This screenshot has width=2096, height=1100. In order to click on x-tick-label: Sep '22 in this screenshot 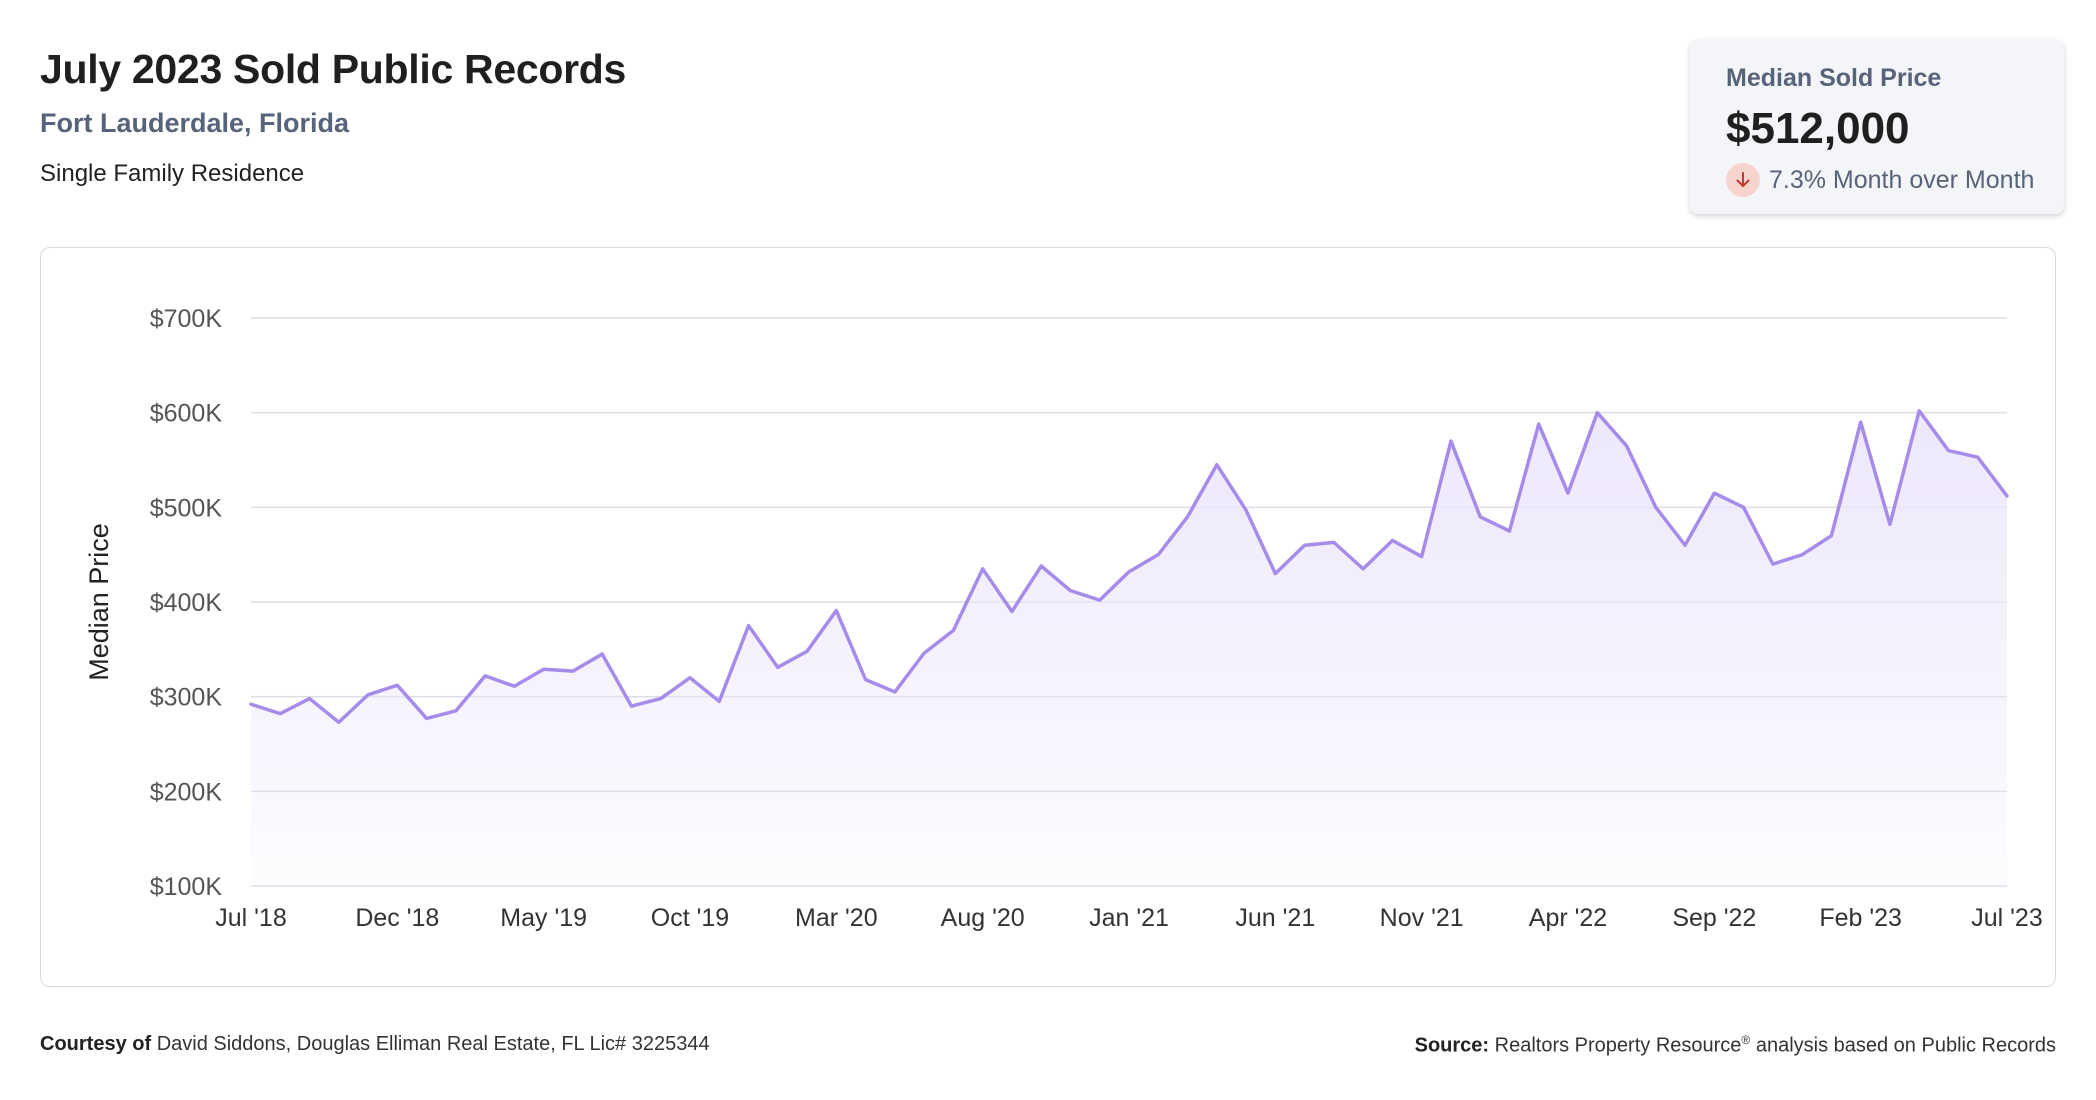, I will do `click(1714, 918)`.